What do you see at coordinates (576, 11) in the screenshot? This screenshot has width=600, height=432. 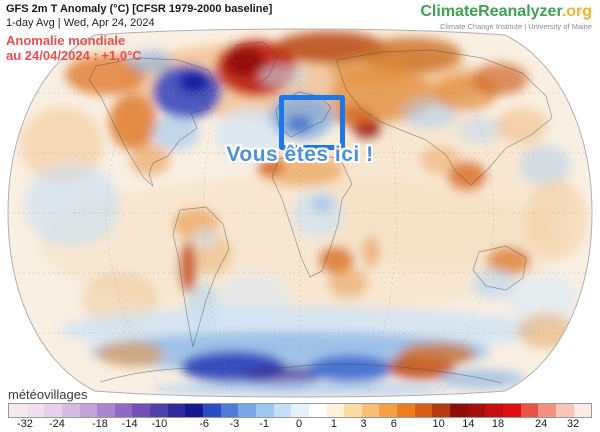 I see `brand-tld: .org` at bounding box center [576, 11].